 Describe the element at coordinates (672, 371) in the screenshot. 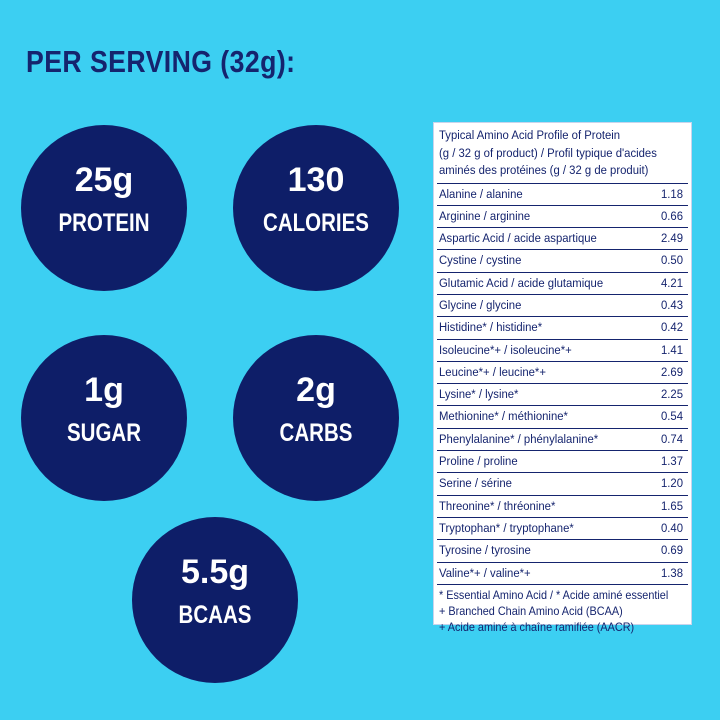

I see `amount: 2.69` at that location.